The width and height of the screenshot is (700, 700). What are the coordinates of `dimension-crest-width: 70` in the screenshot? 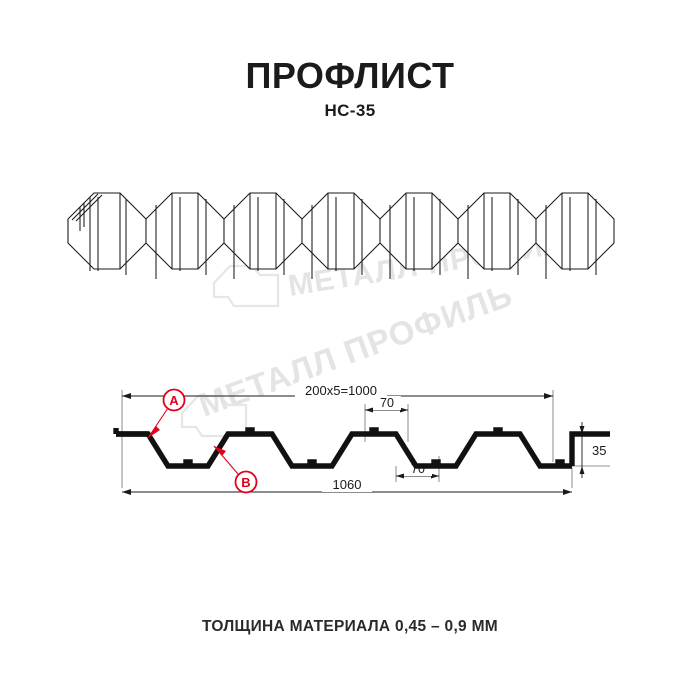 It's located at (386, 404).